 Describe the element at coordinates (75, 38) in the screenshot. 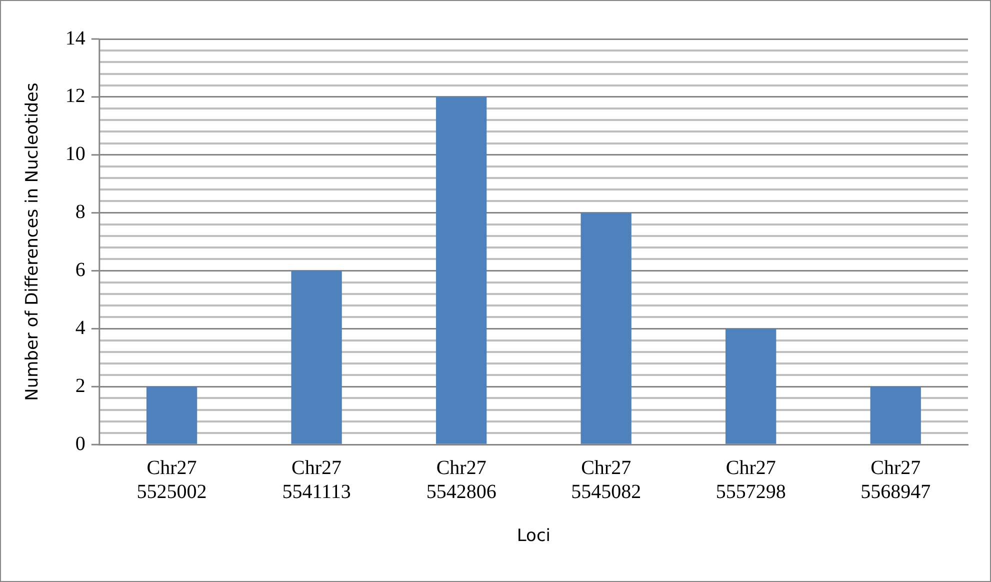

I see `y-tick-label: 14` at that location.